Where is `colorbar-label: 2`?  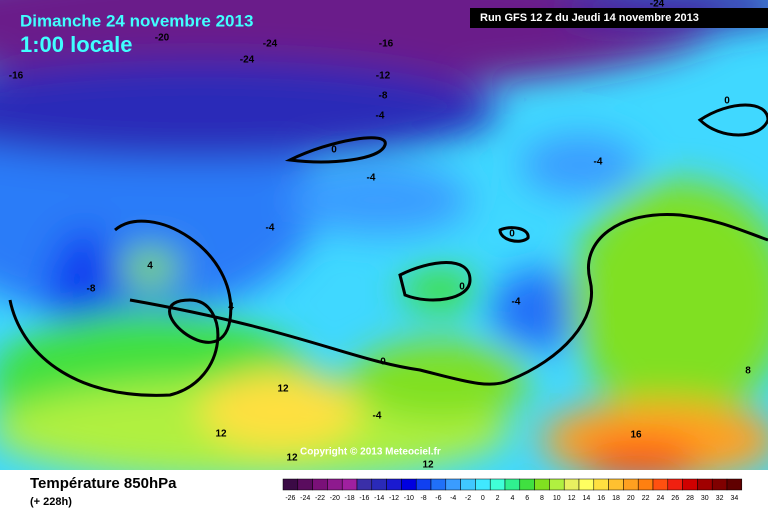
colorbar-label: 2 is located at coordinates (498, 498).